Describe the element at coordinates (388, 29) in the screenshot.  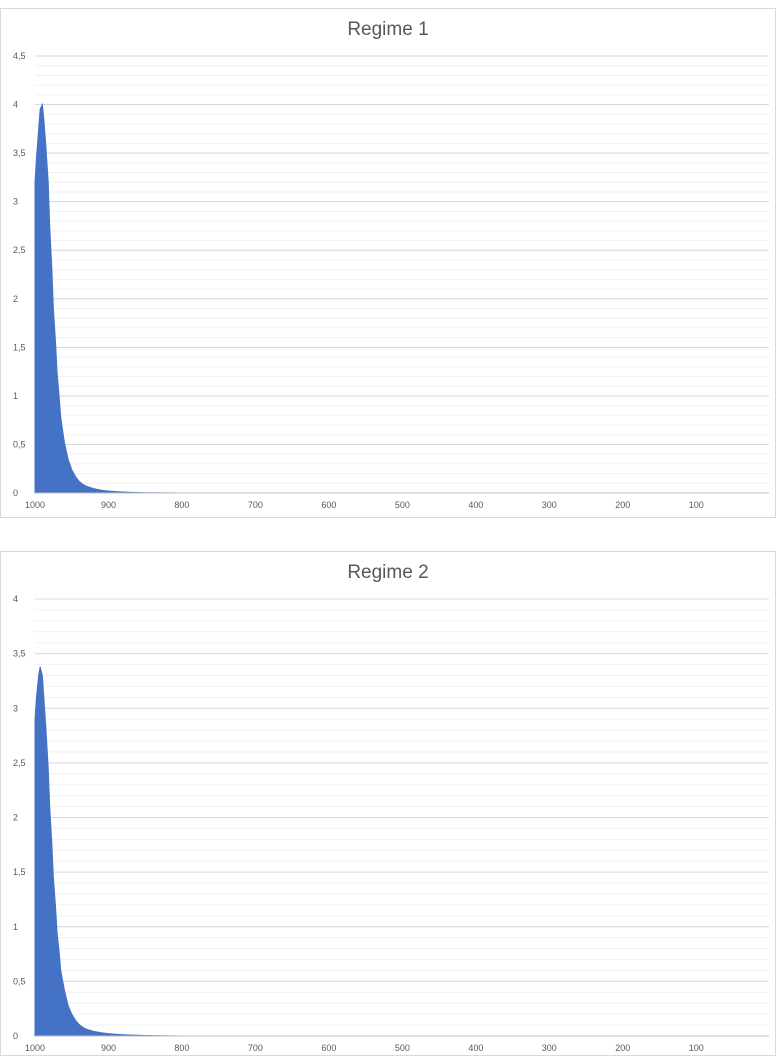
I see `chart-title: Regime 1` at that location.